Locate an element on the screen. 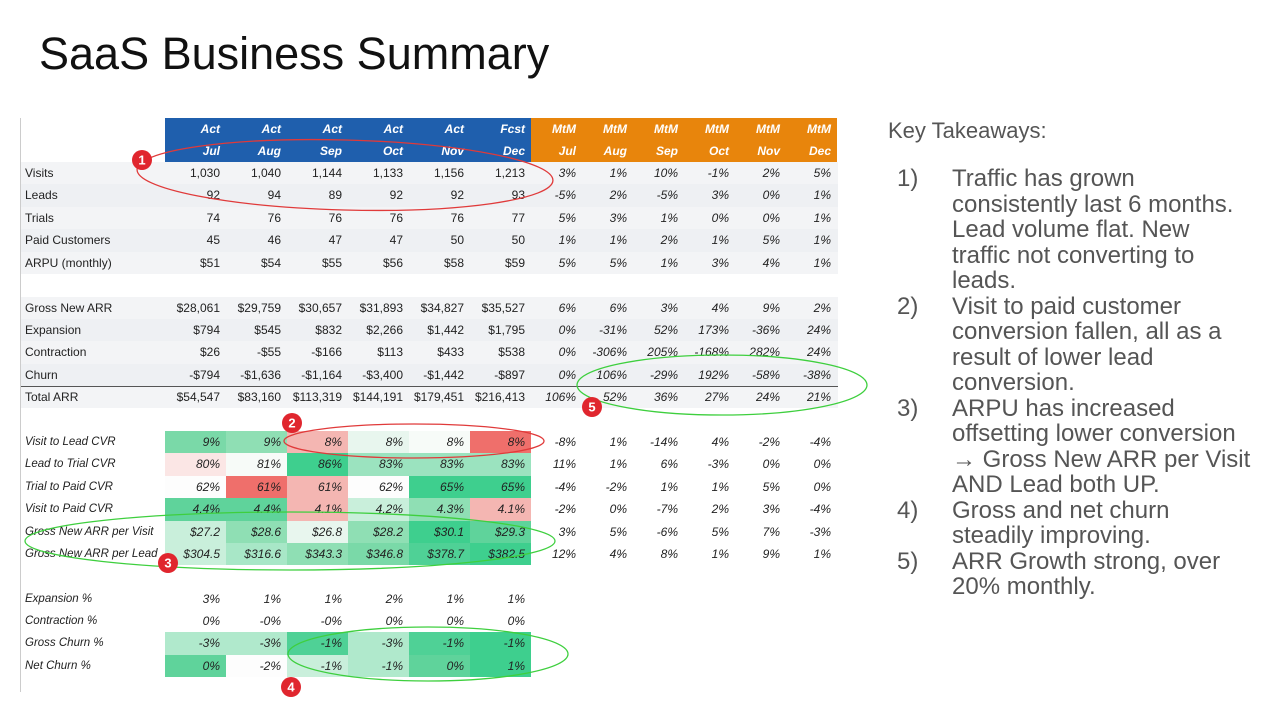  value-cell: $113,319 is located at coordinates (317, 397).